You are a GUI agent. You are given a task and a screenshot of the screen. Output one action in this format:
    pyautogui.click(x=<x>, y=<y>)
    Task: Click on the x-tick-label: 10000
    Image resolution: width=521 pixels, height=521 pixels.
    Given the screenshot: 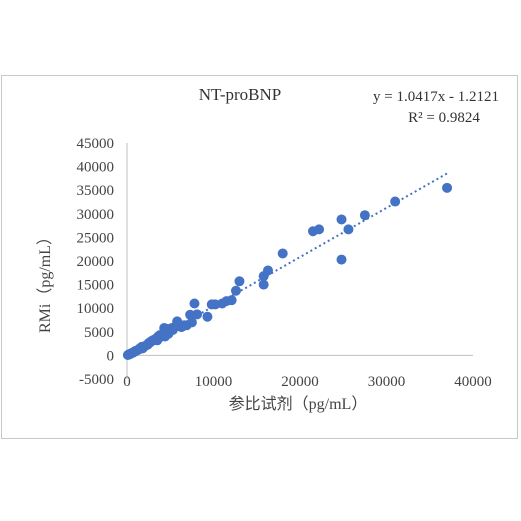 What is the action you would take?
    pyautogui.click(x=214, y=382)
    